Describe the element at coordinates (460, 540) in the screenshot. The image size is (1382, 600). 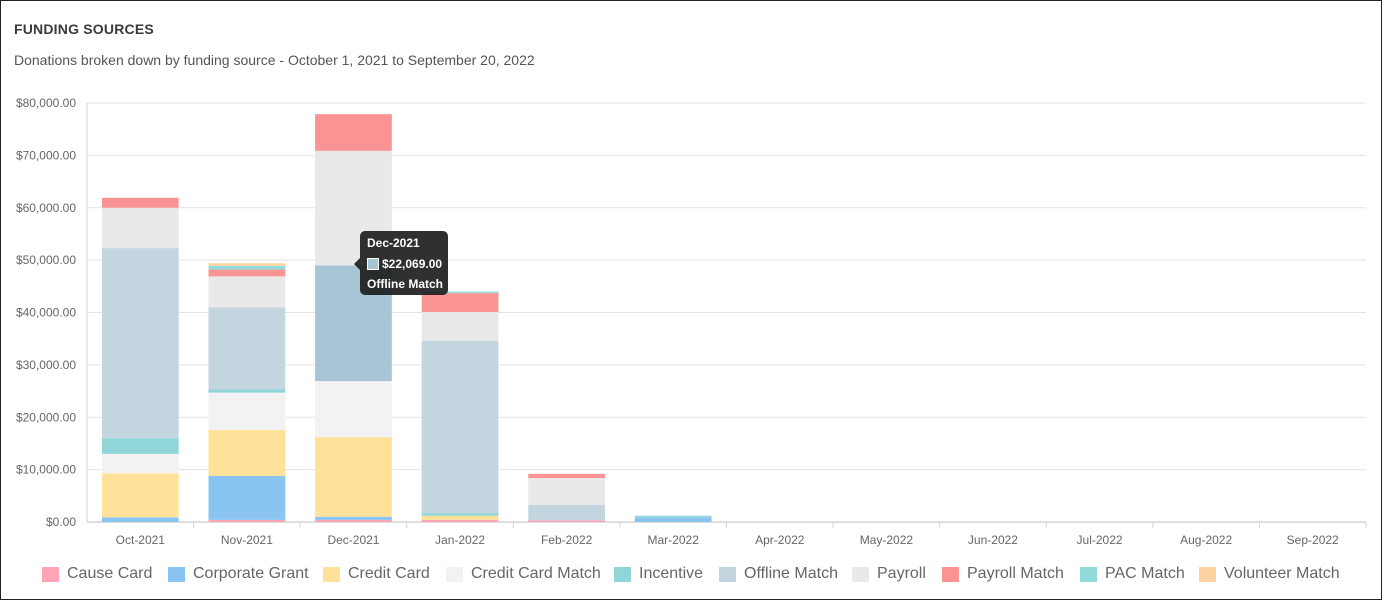
I see `x-tick-label: Jan-2022` at that location.